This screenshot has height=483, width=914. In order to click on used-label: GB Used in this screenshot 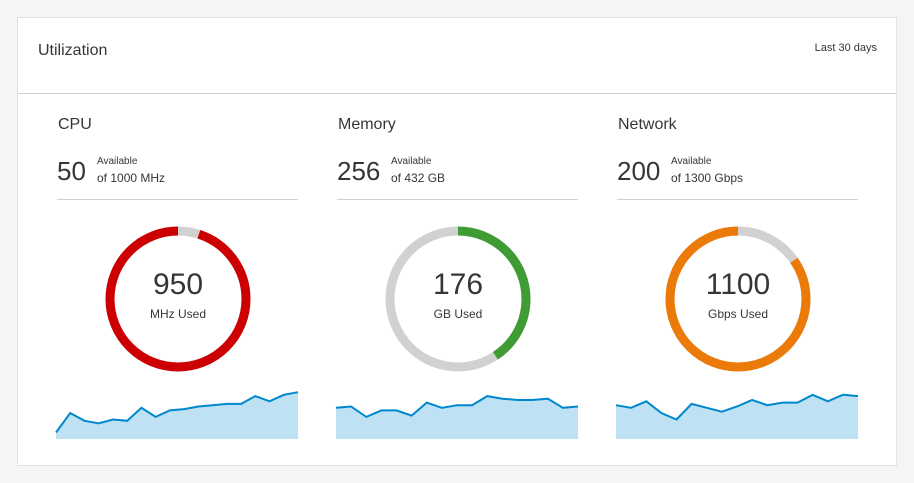, I will do `click(458, 314)`.